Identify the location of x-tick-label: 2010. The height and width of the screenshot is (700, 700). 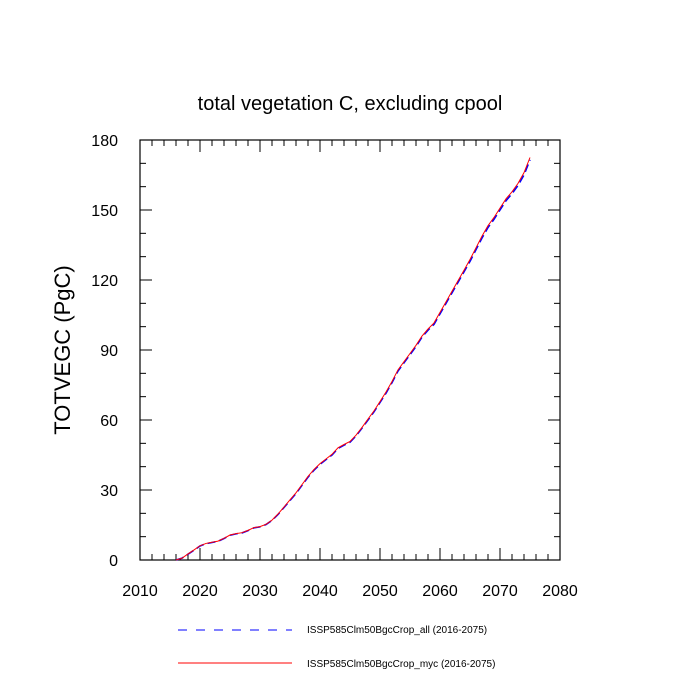
(140, 591).